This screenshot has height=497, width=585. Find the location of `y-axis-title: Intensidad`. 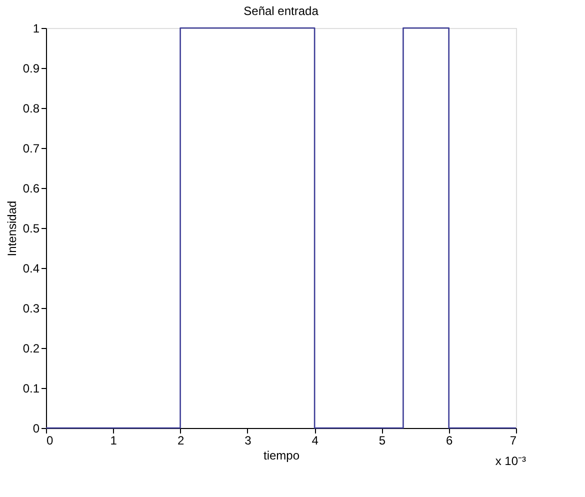

y-axis-title: Intensidad is located at coordinates (11, 228).